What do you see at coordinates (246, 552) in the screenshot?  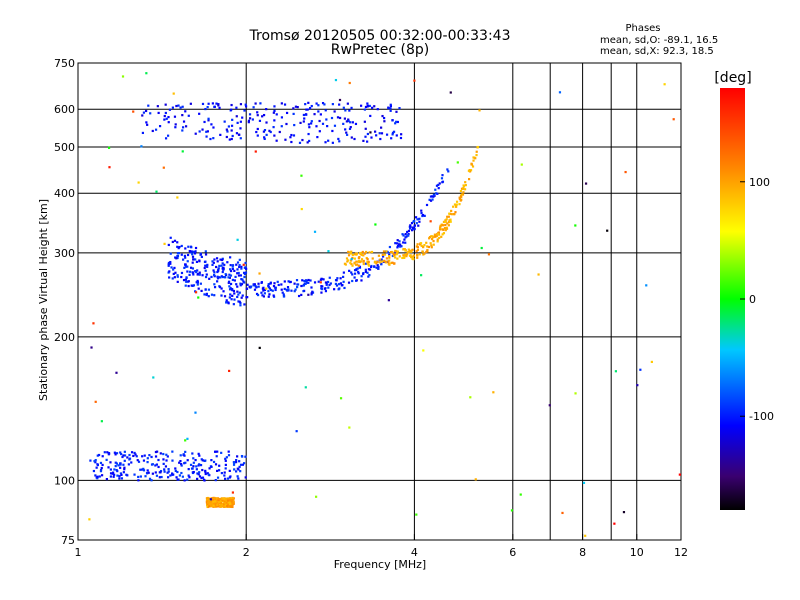 I see `x-tick-label: 2` at bounding box center [246, 552].